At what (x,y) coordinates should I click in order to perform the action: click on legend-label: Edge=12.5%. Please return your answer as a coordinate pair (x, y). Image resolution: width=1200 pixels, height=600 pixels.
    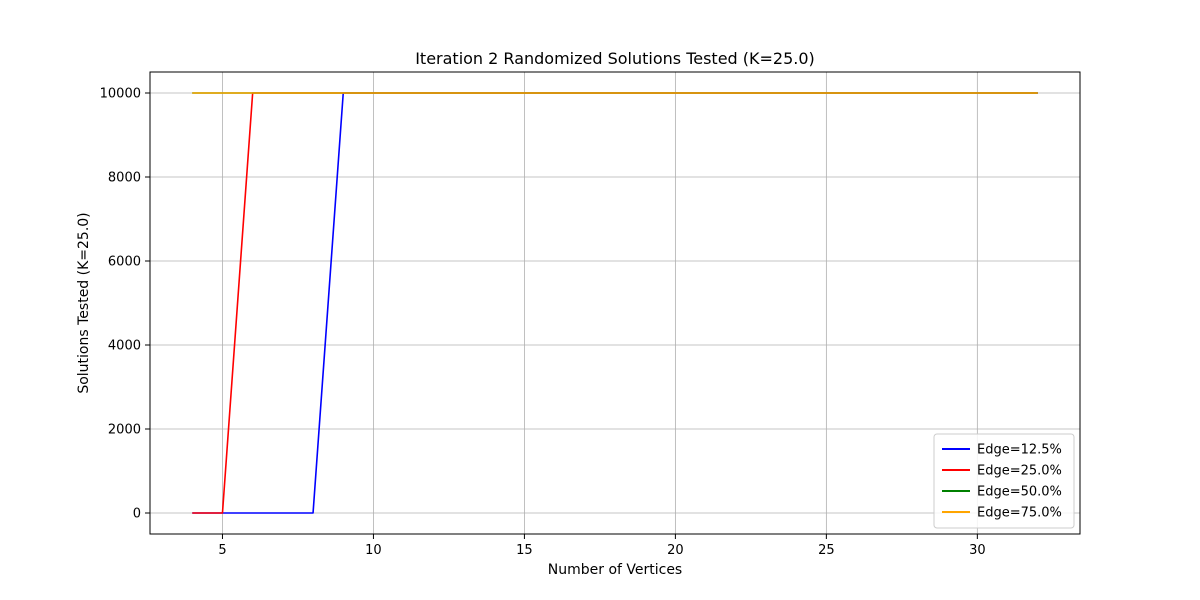
    Looking at the image, I should click on (1019, 450).